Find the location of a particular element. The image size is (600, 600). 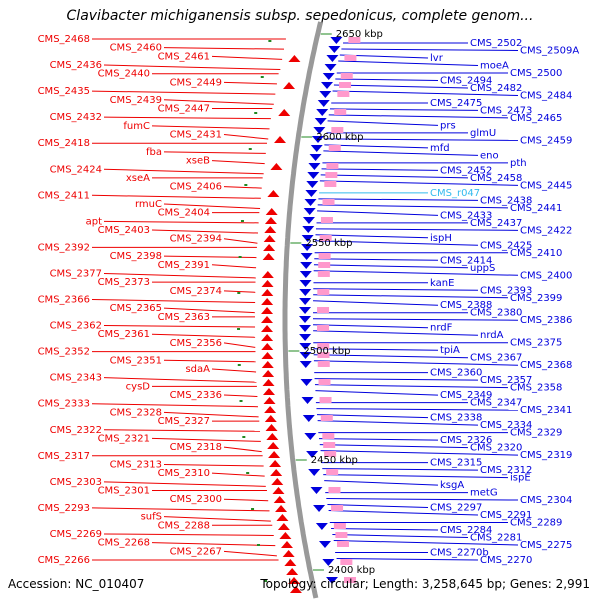

gene-label: CMS_2441 is located at coordinates (536, 208).